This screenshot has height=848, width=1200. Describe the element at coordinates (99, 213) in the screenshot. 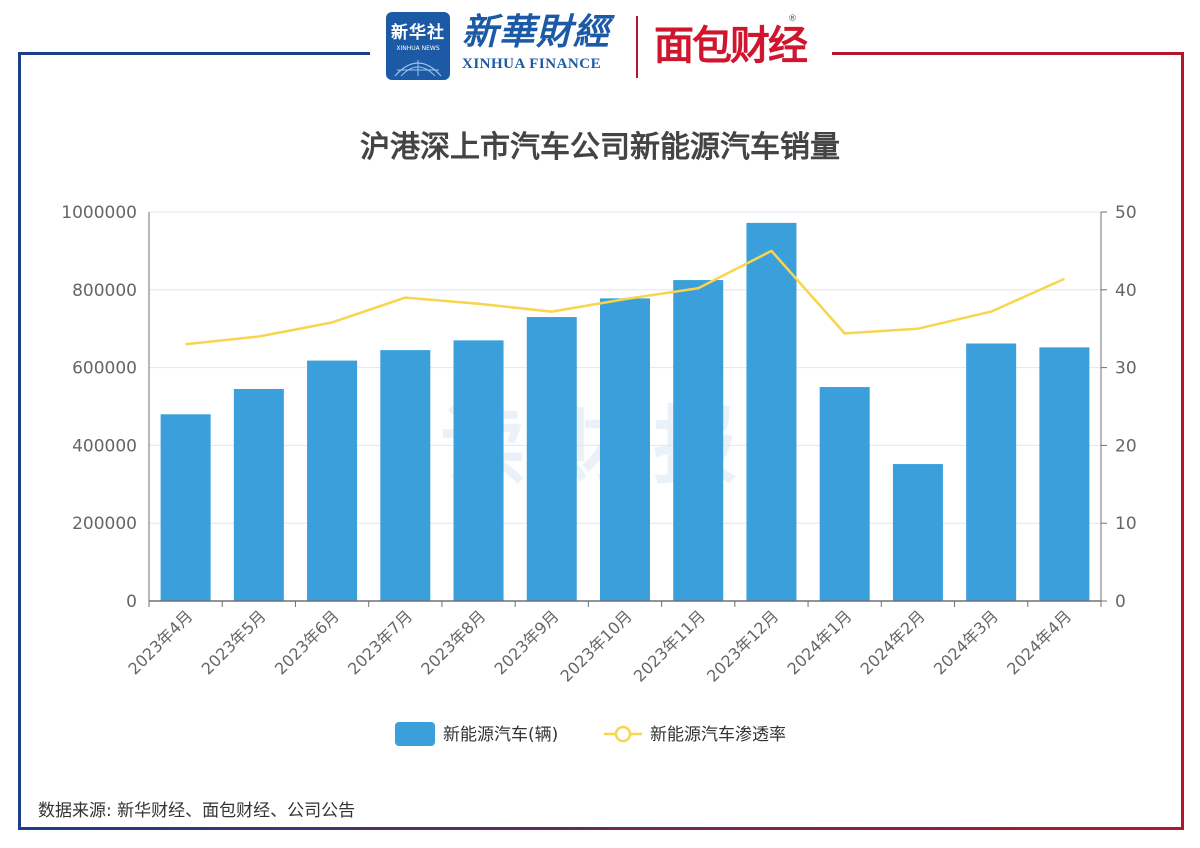

I see `y-left-tick-label: 1000000` at that location.